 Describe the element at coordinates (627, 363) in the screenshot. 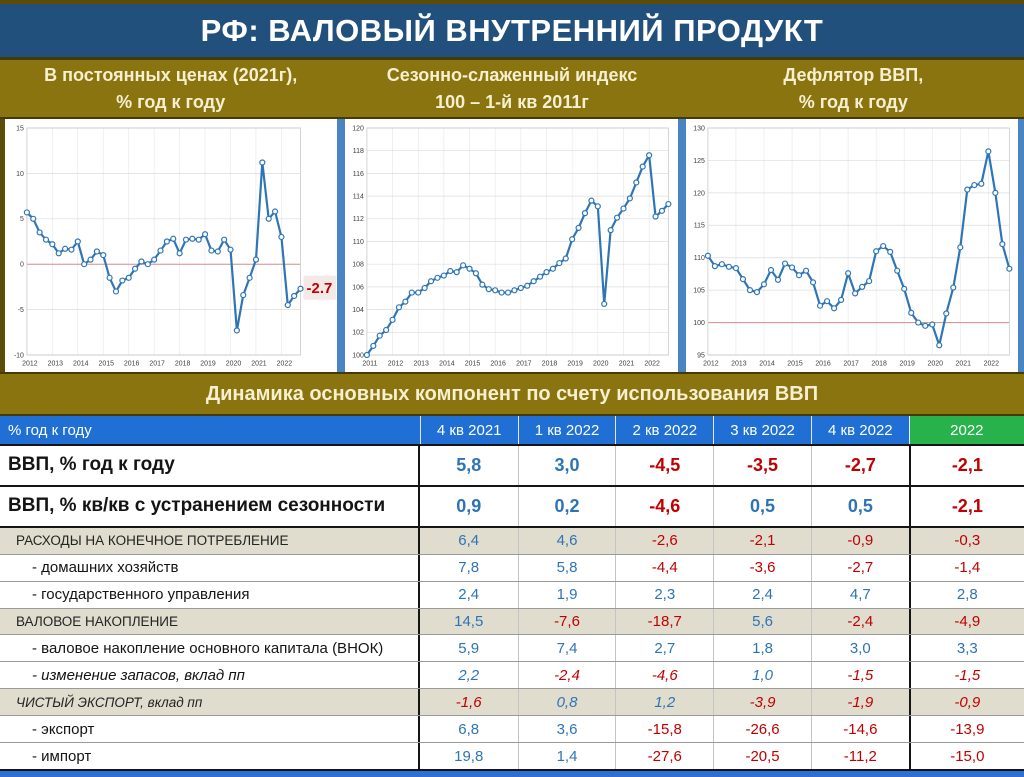

I see `svg-text: 2021` at that location.